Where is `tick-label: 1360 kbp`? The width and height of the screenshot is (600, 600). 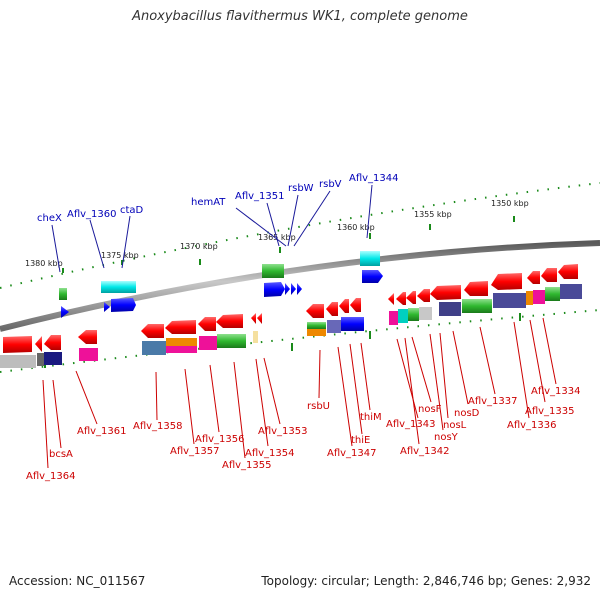
tick-label: 1360 kbp is located at coordinates (356, 227).